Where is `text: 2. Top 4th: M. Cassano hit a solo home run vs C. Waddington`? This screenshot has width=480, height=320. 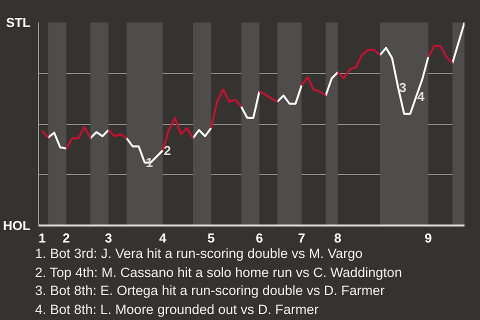
text: 2. Top 4th: M. Cassano hit a solo home run vs C. Waddington is located at coordinates (218, 272).